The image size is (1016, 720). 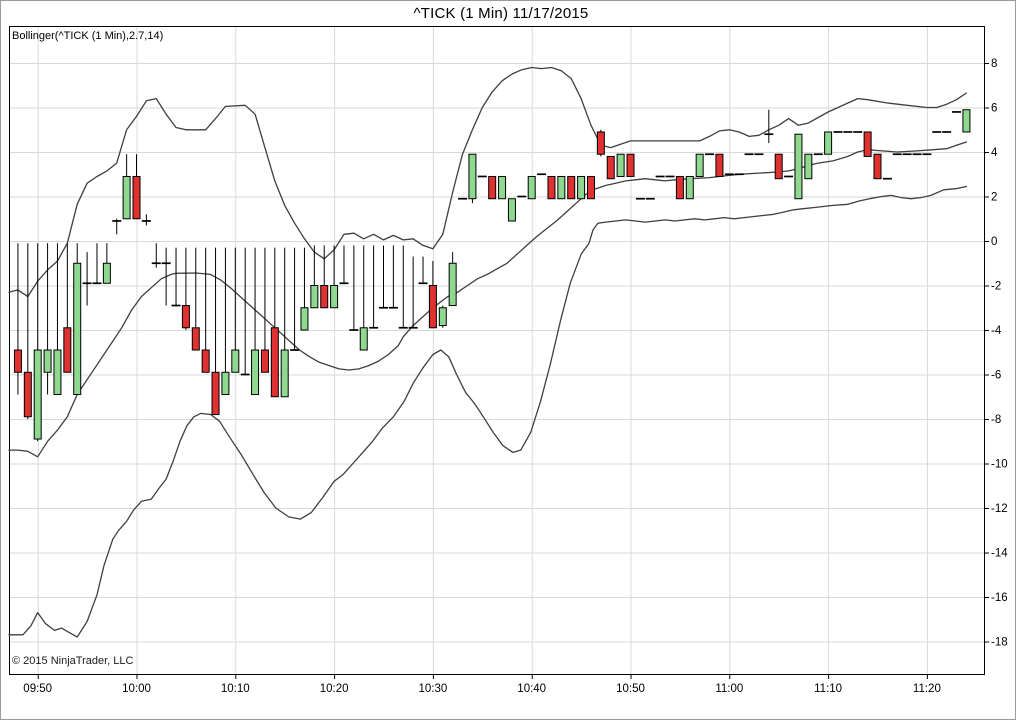 I want to click on x-axis-label: 10:00, so click(x=136, y=689).